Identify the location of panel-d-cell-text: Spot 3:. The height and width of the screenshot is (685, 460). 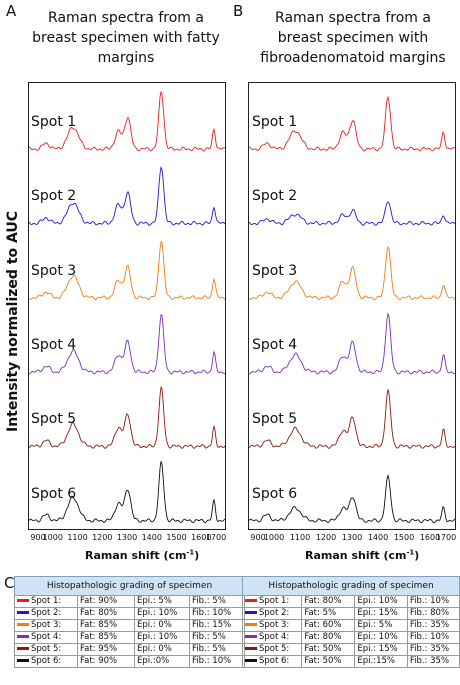
(274, 625).